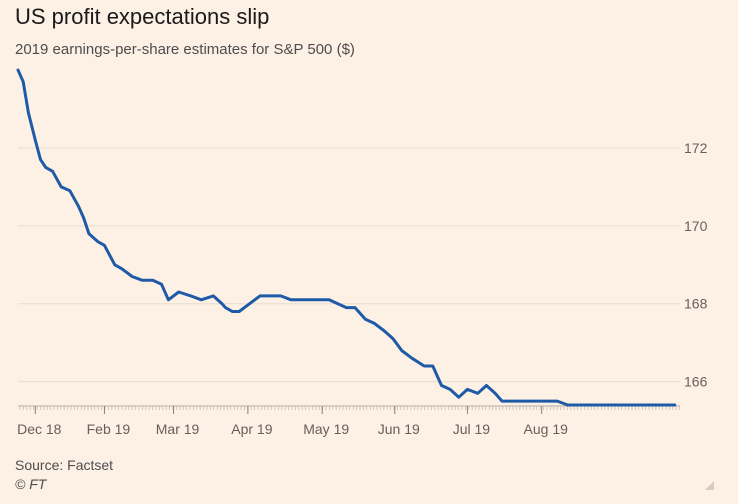  I want to click on x-tick-label: Aug 19, so click(546, 429).